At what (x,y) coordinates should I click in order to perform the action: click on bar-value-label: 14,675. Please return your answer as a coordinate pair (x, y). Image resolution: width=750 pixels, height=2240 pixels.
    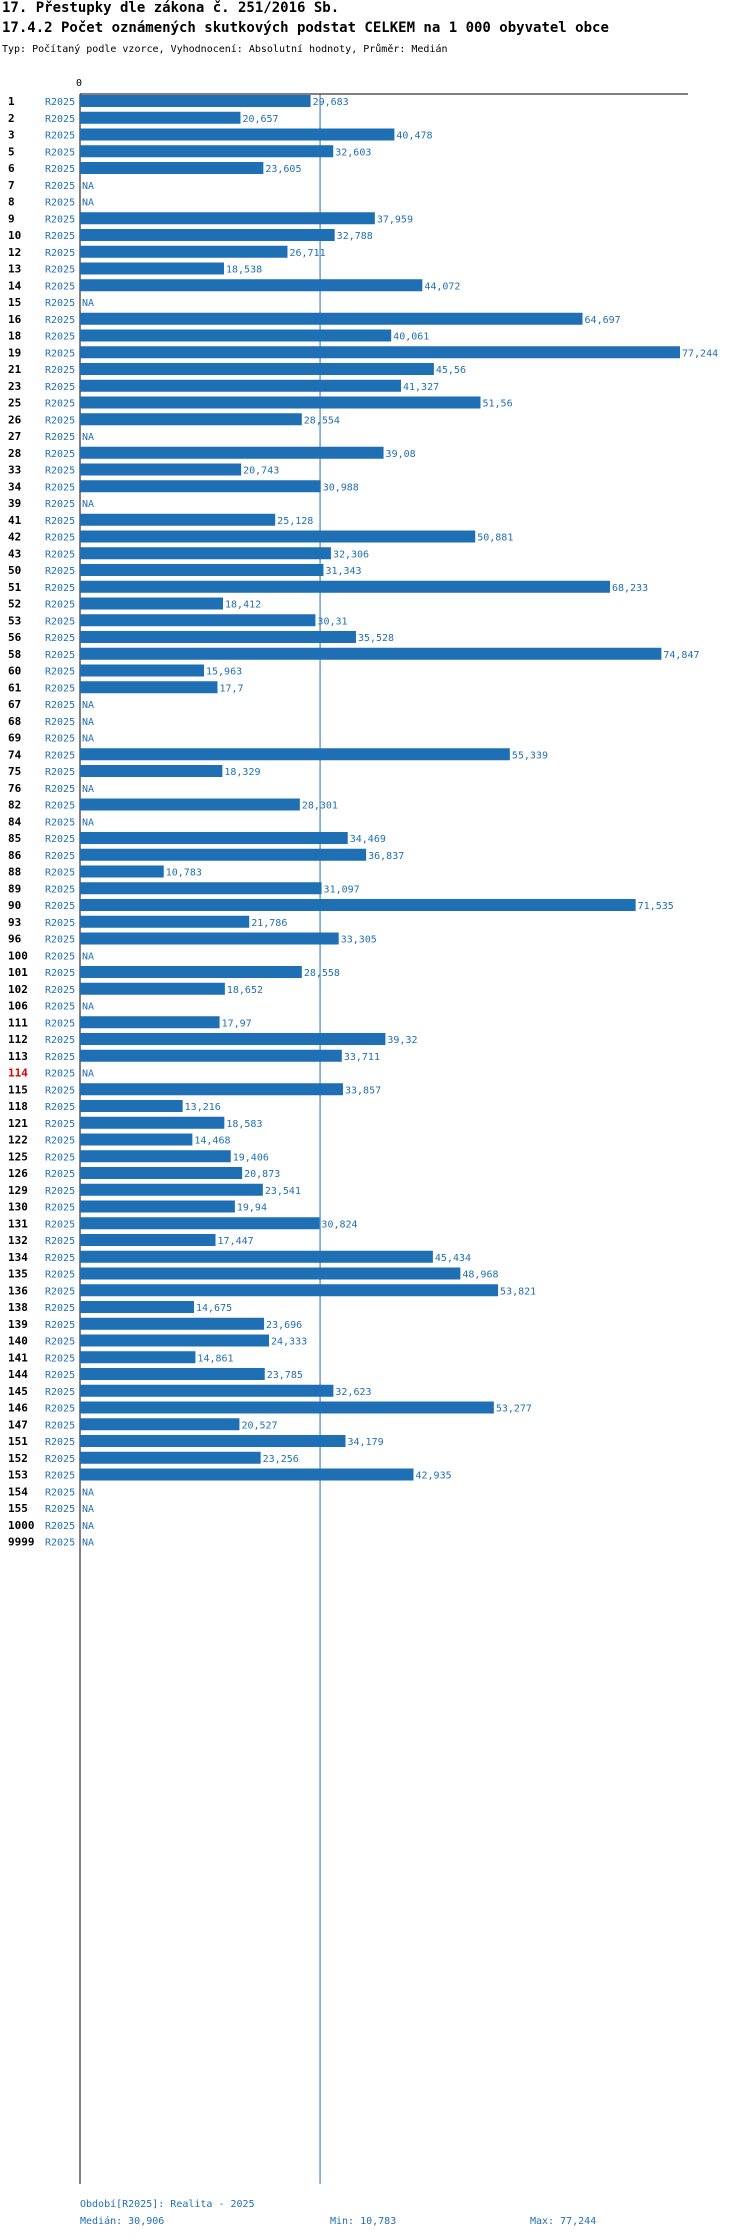
    Looking at the image, I should click on (214, 1308).